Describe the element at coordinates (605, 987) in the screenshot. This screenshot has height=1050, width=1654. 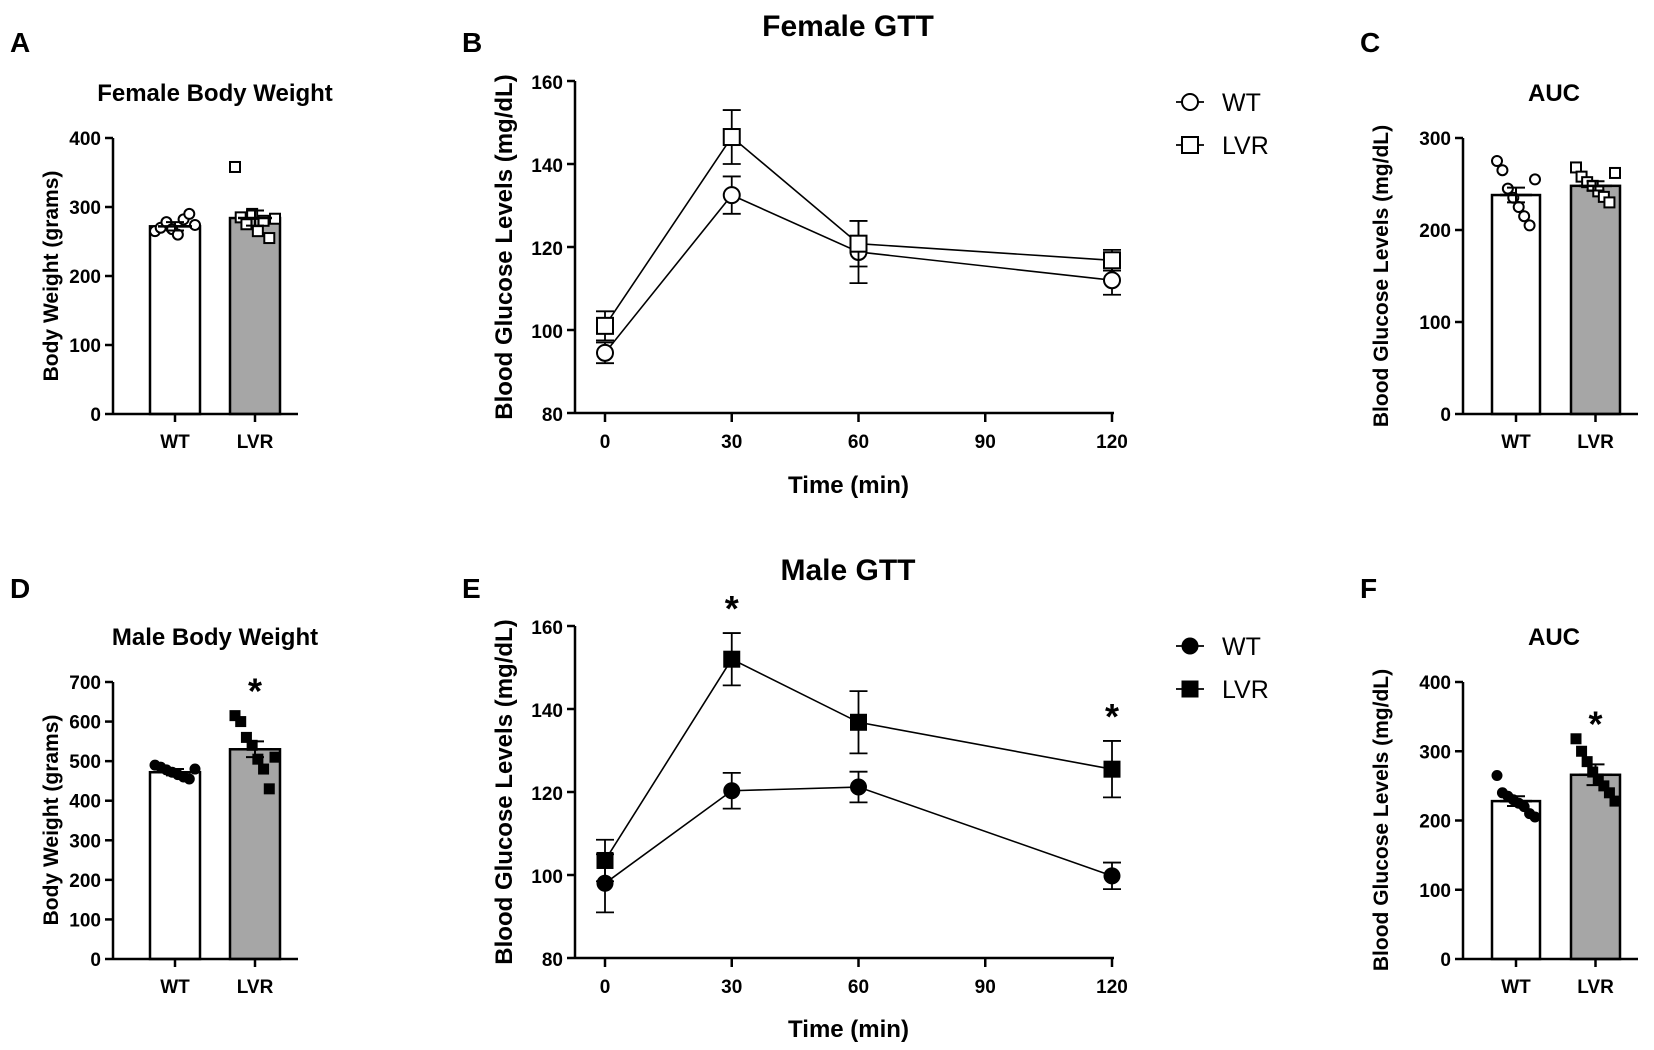
I see `x-tick-label: 0` at that location.